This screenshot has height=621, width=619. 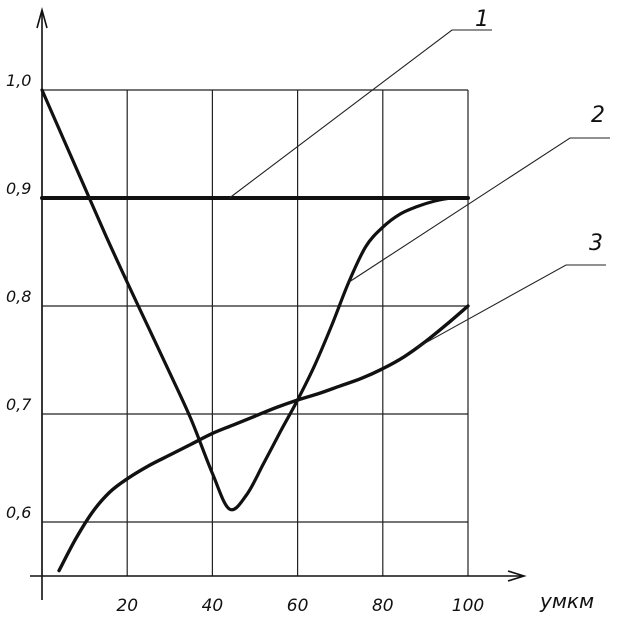 I want to click on y-tick-label: 0,8, so click(x=18, y=296).